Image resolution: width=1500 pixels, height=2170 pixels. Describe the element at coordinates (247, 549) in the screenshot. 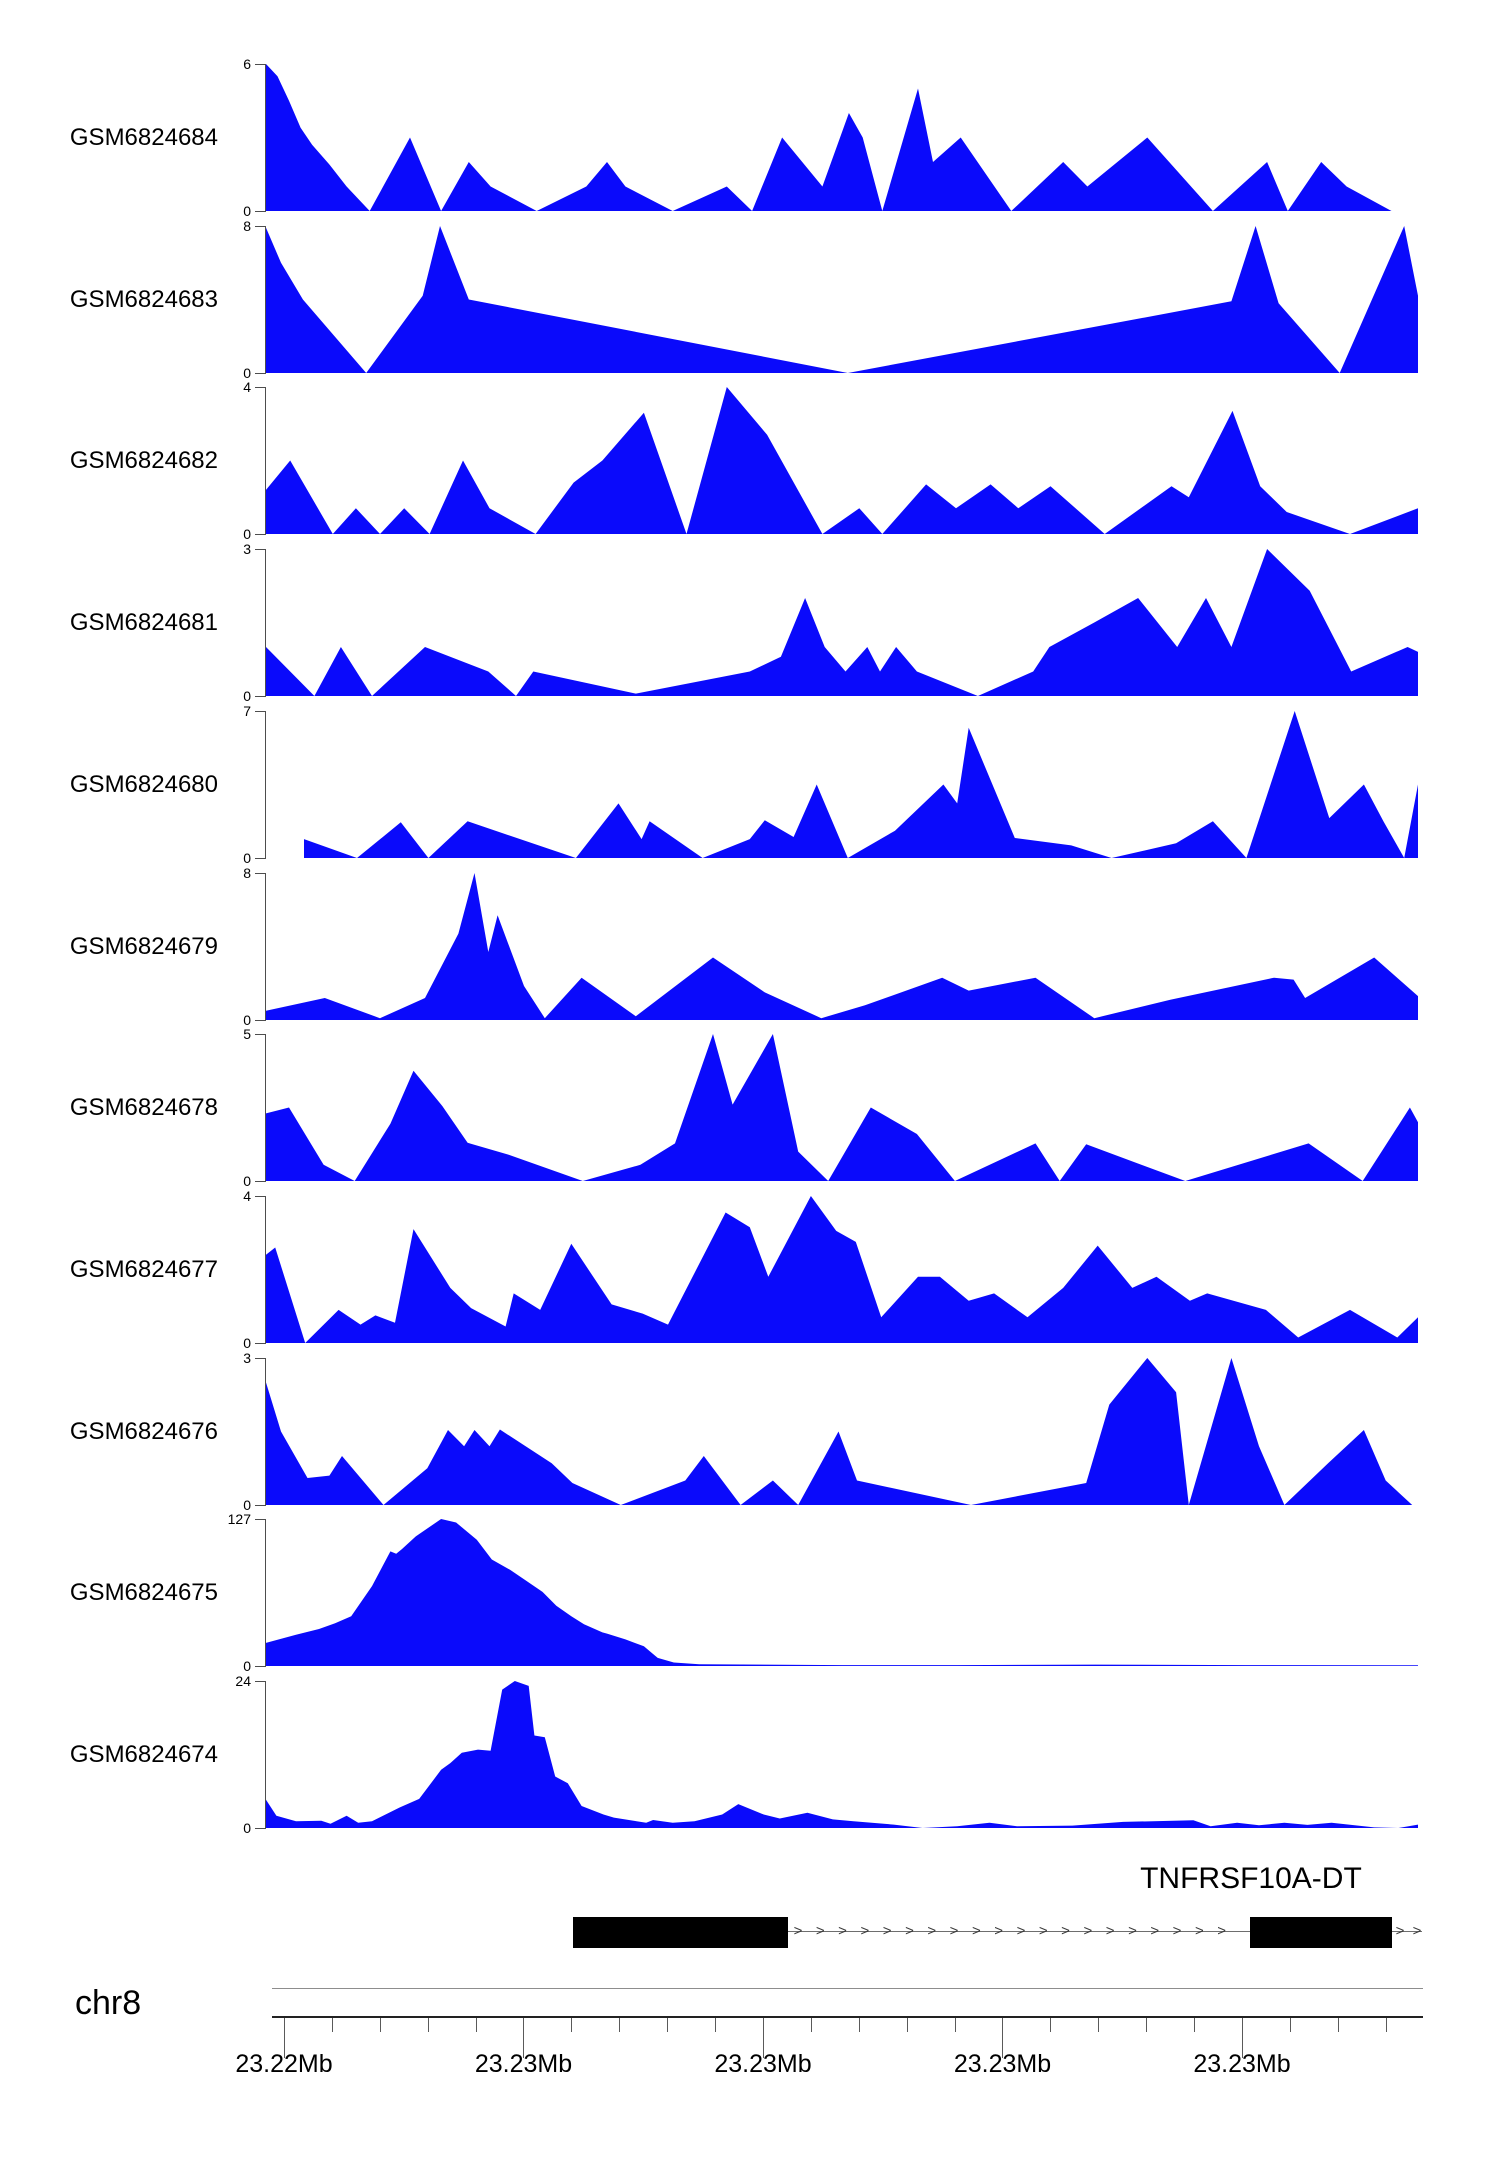

I see `y-max-label: 3` at that location.